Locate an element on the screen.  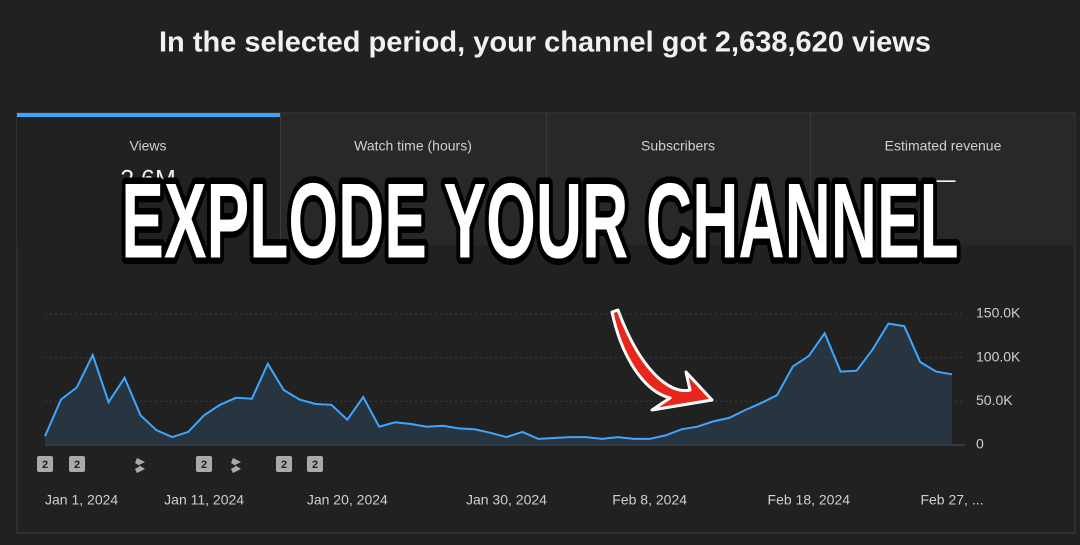
arrow is located at coordinates (662, 360).